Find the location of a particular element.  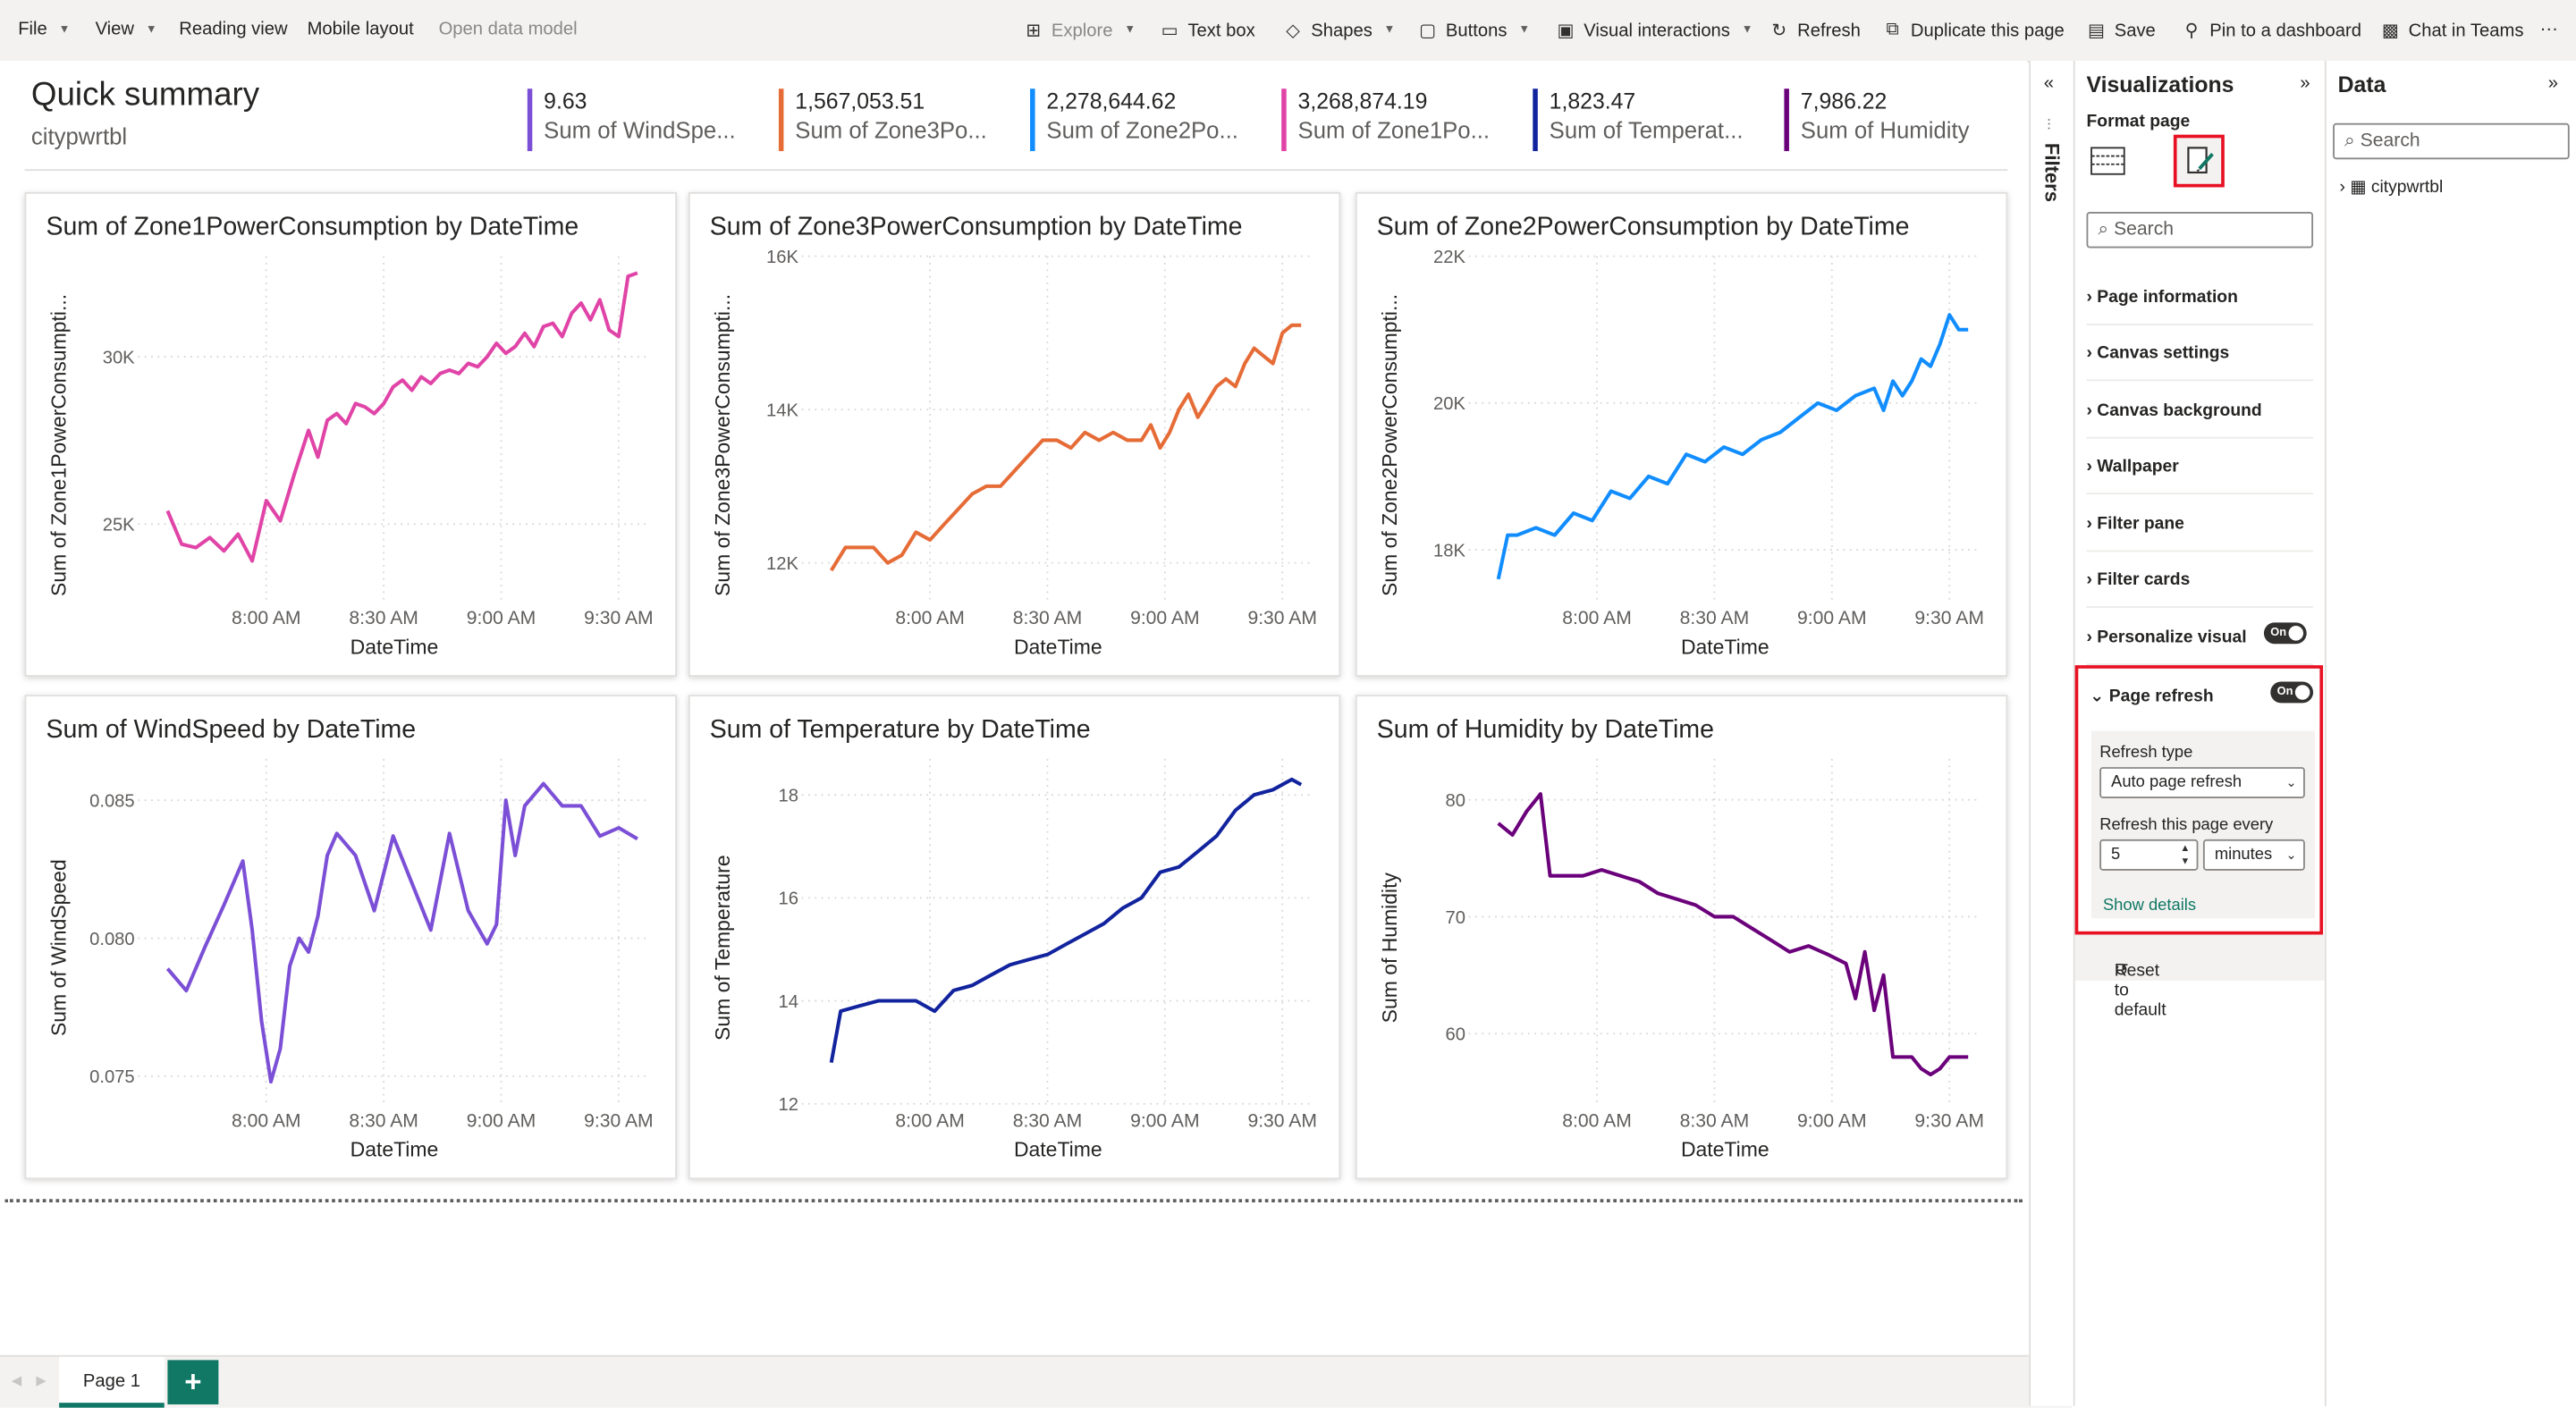

duplicate-page-button: ⧉ Duplicate this page is located at coordinates (1972, 31).